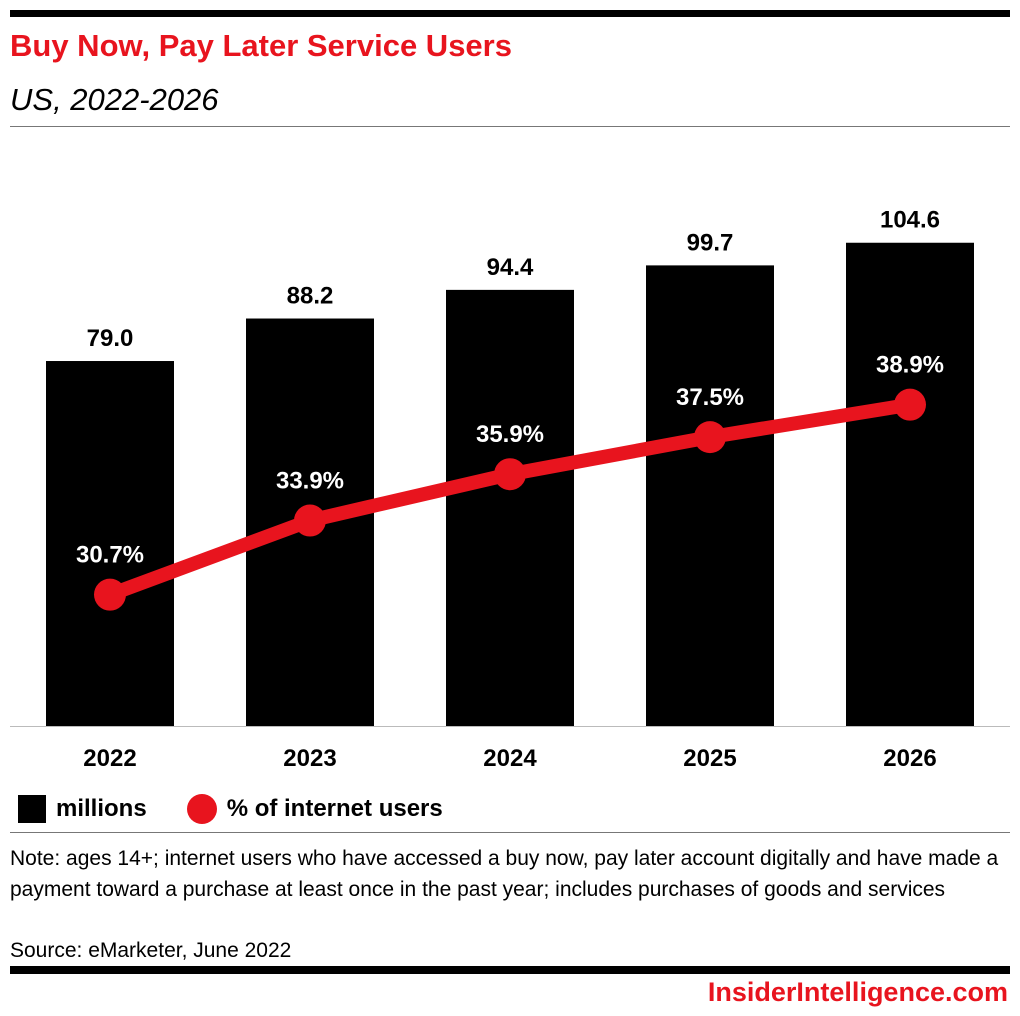  What do you see at coordinates (510, 474) in the screenshot?
I see `line-point-2024` at bounding box center [510, 474].